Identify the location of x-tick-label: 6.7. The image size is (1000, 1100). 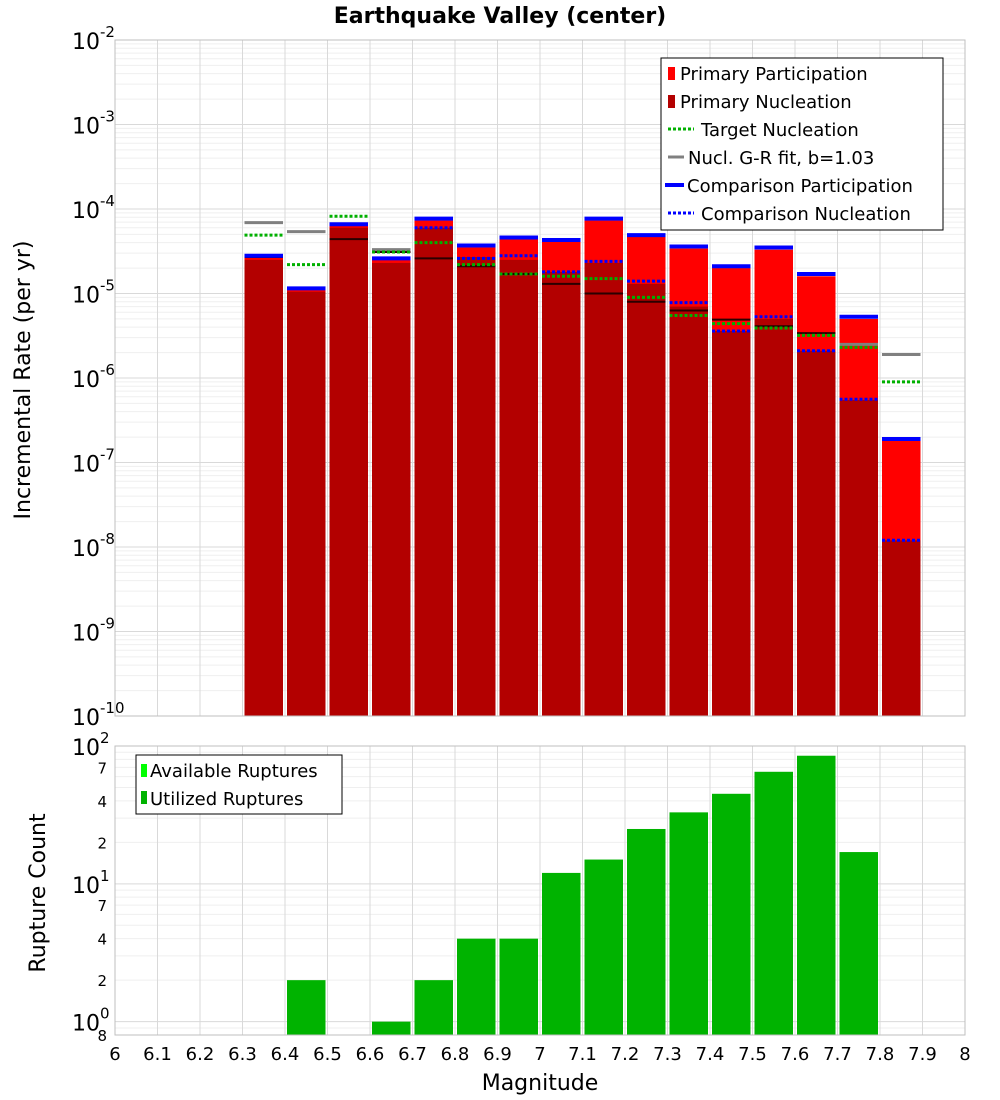
(412, 1054).